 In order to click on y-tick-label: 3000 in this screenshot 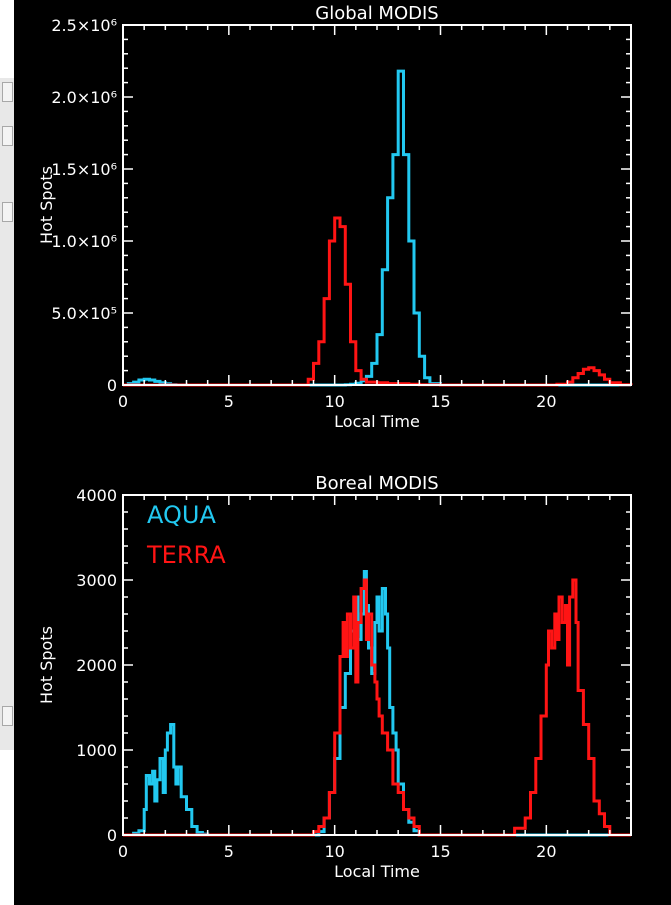, I will do `click(96, 580)`.